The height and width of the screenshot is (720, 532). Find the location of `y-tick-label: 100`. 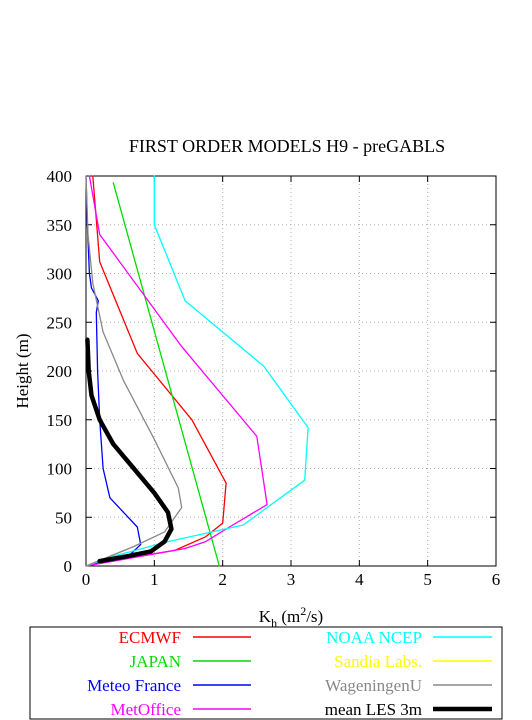

y-tick-label: 100 is located at coordinates (60, 469).